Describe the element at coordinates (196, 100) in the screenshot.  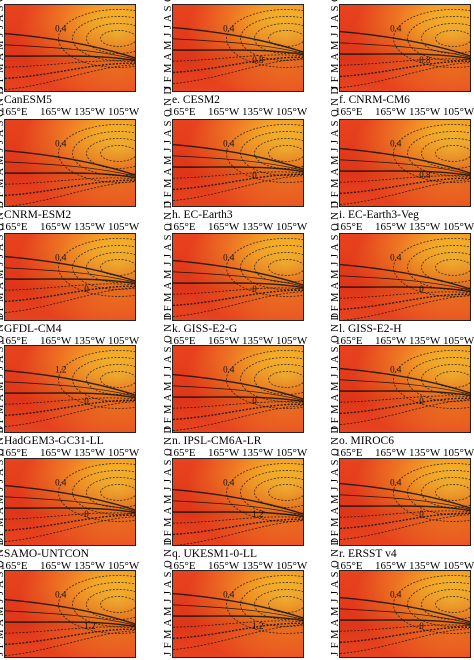
I see `panel-caption: e. CESM2` at that location.